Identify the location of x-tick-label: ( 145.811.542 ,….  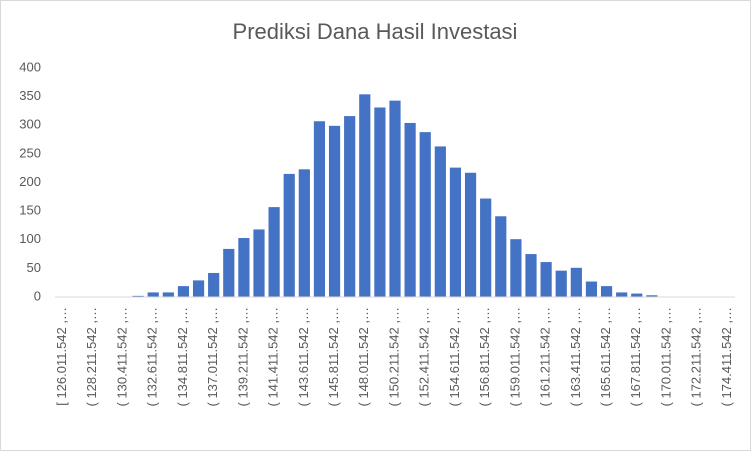
(333, 357).